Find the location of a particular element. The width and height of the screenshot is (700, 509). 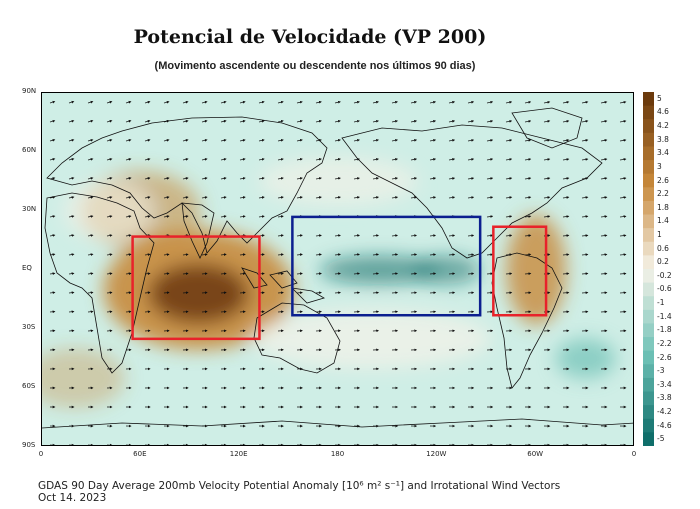

lon-label: 180 is located at coordinates (337, 454).